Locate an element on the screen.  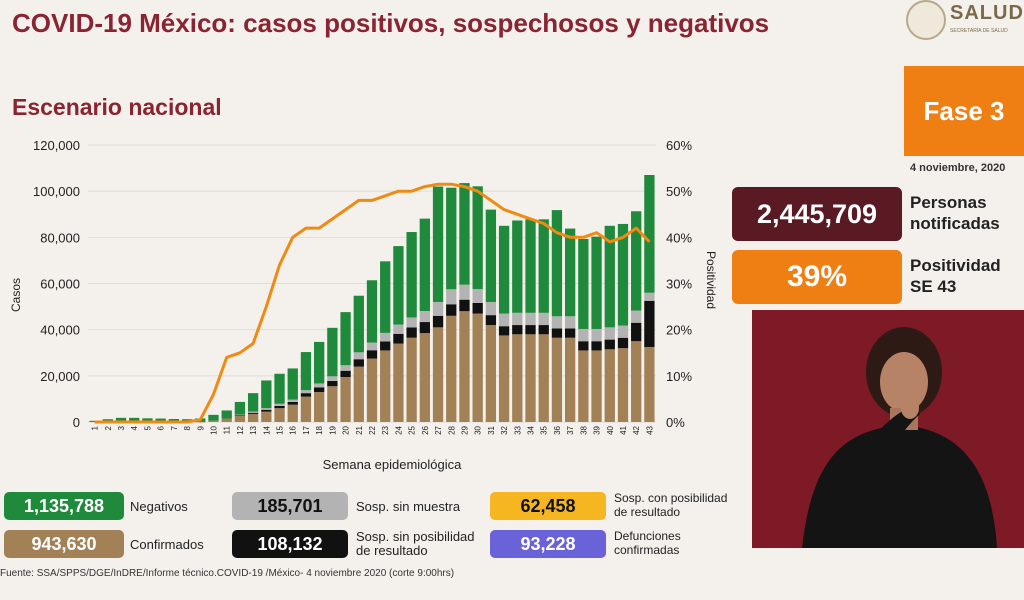
x-tick-label: 17 is located at coordinates (306, 429).